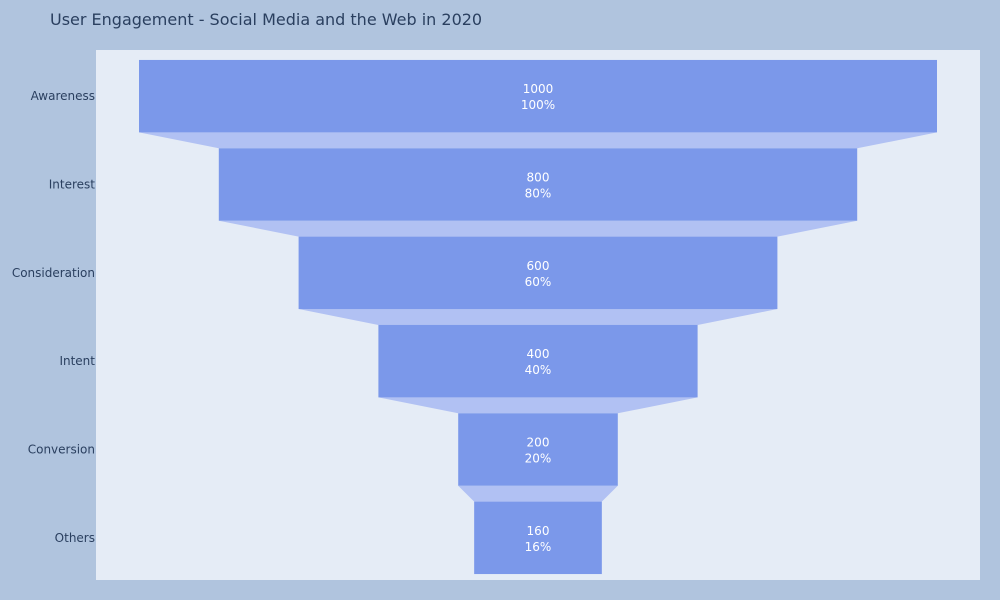 This screenshot has width=1000, height=600. I want to click on funnel-bar-consideration, so click(538, 273).